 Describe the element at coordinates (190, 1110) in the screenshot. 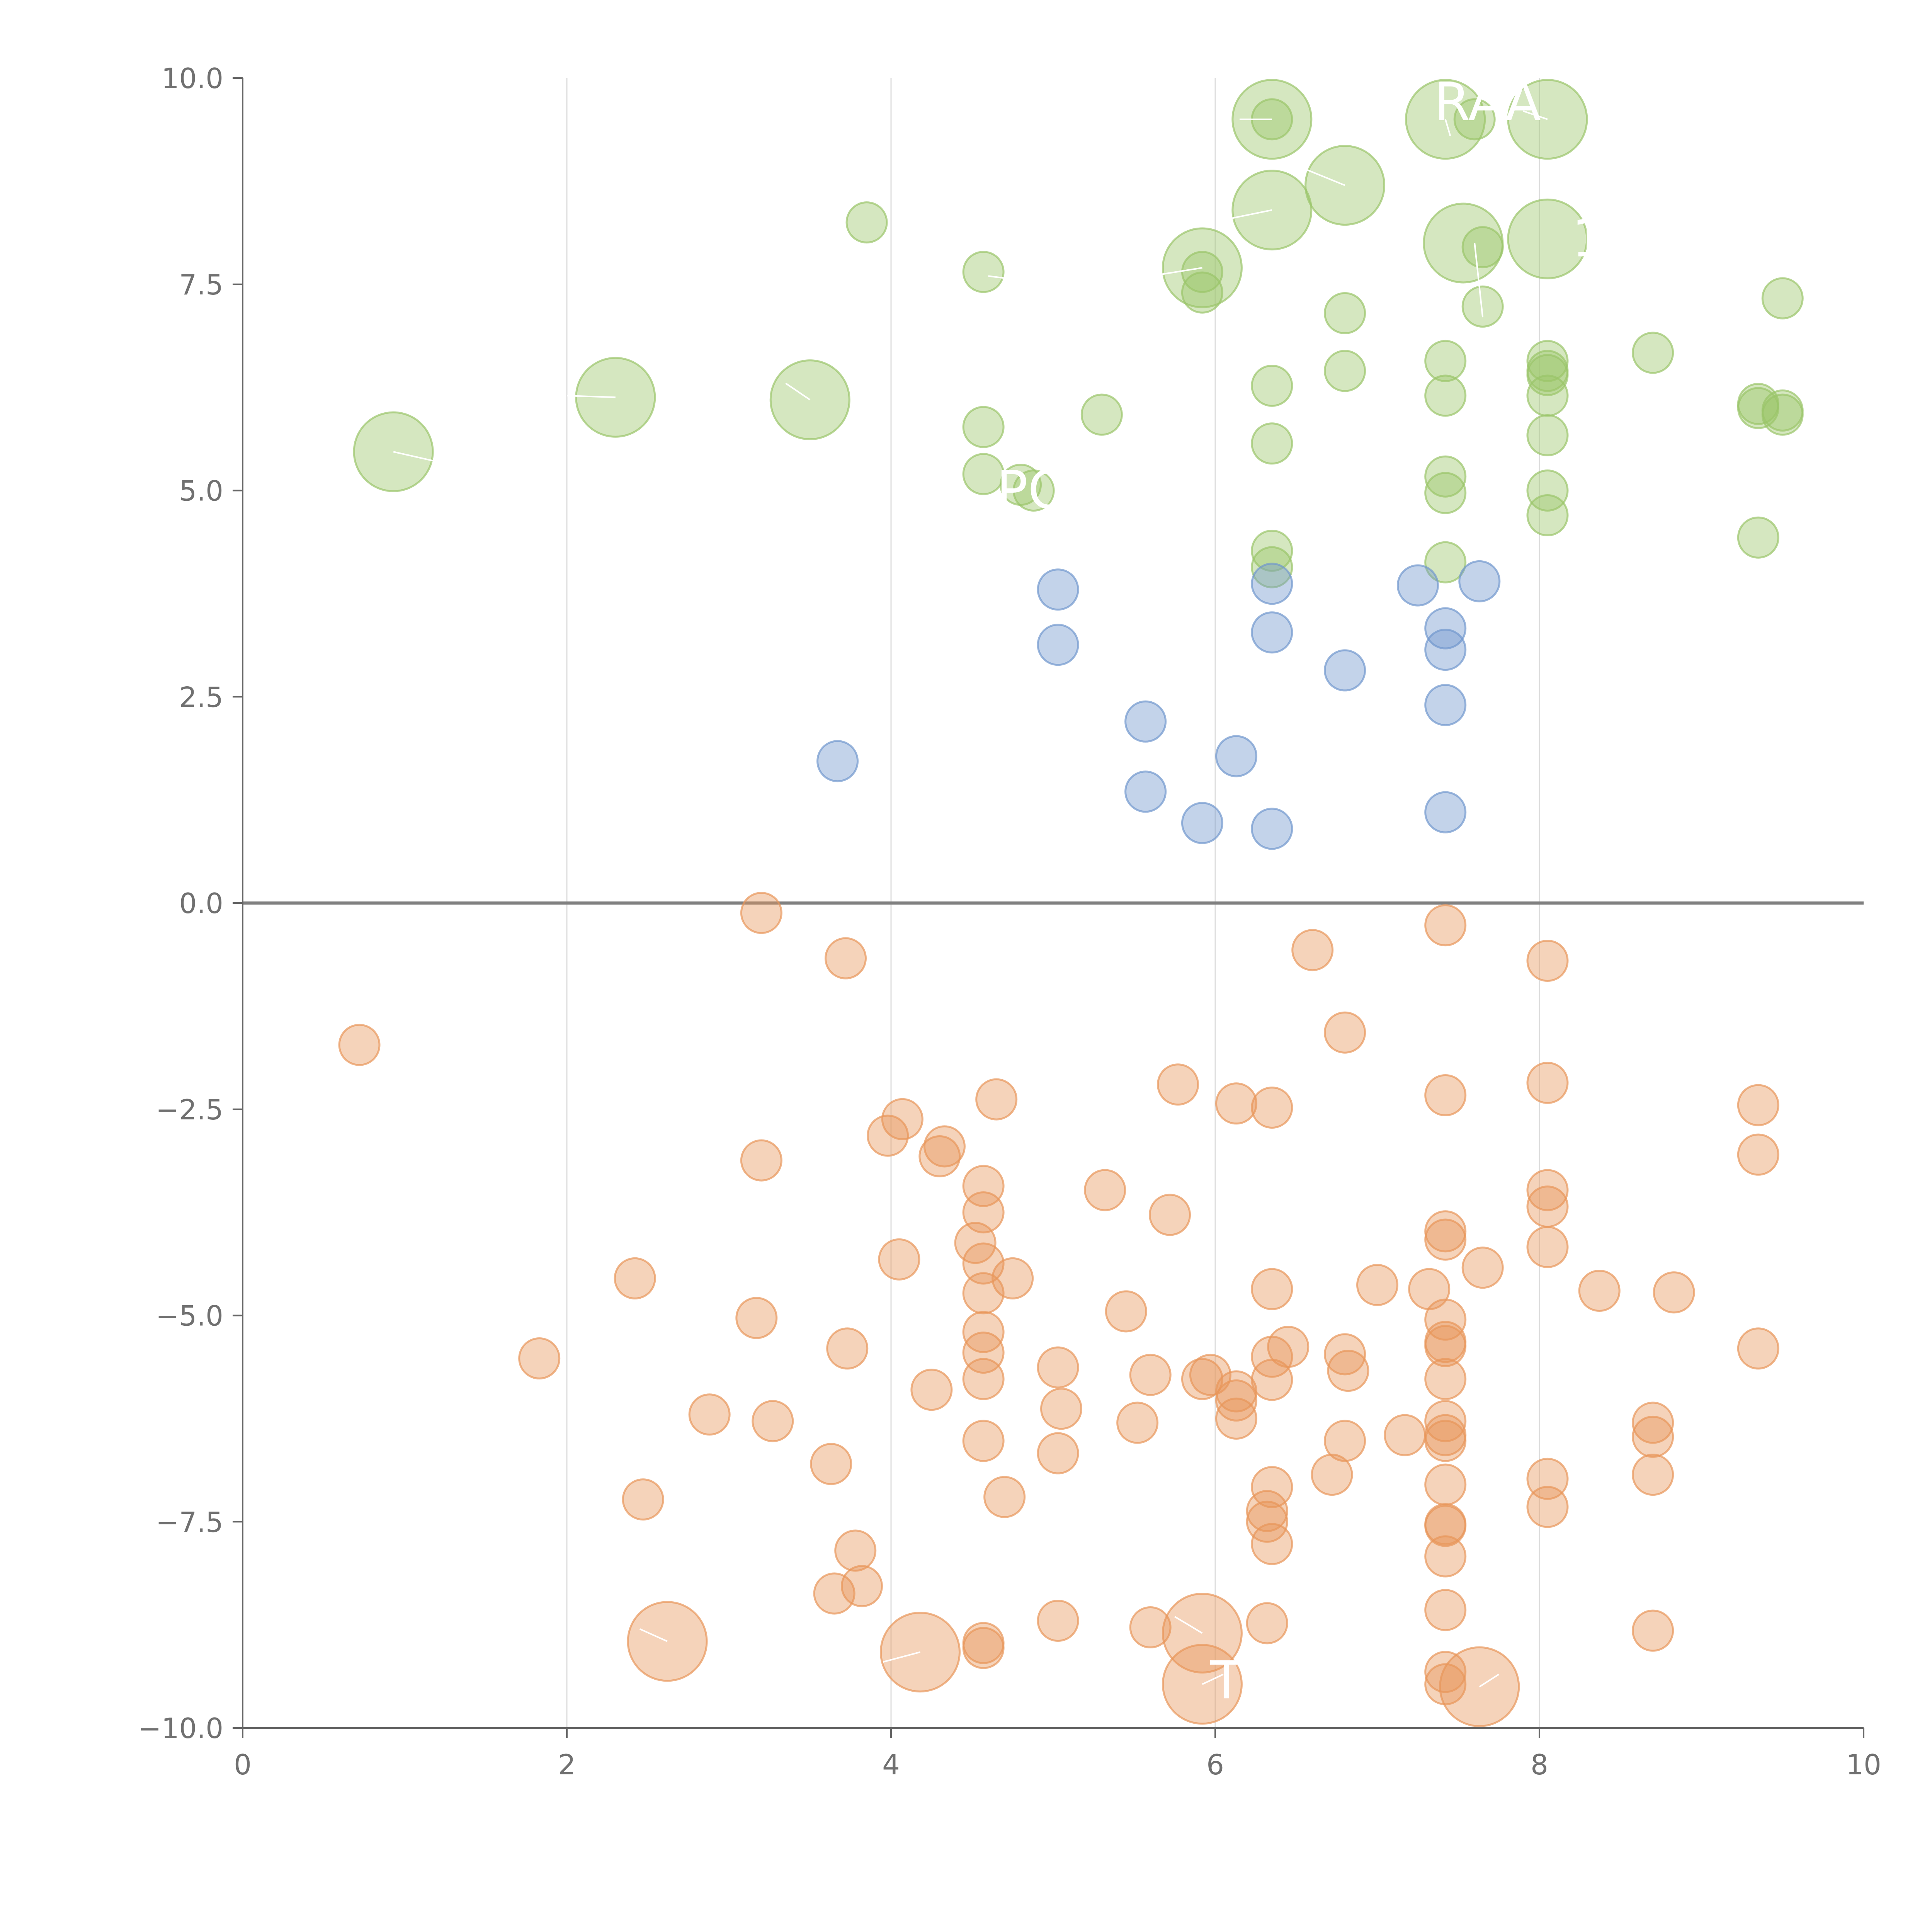

I see `y-tick-label: −2.5` at that location.